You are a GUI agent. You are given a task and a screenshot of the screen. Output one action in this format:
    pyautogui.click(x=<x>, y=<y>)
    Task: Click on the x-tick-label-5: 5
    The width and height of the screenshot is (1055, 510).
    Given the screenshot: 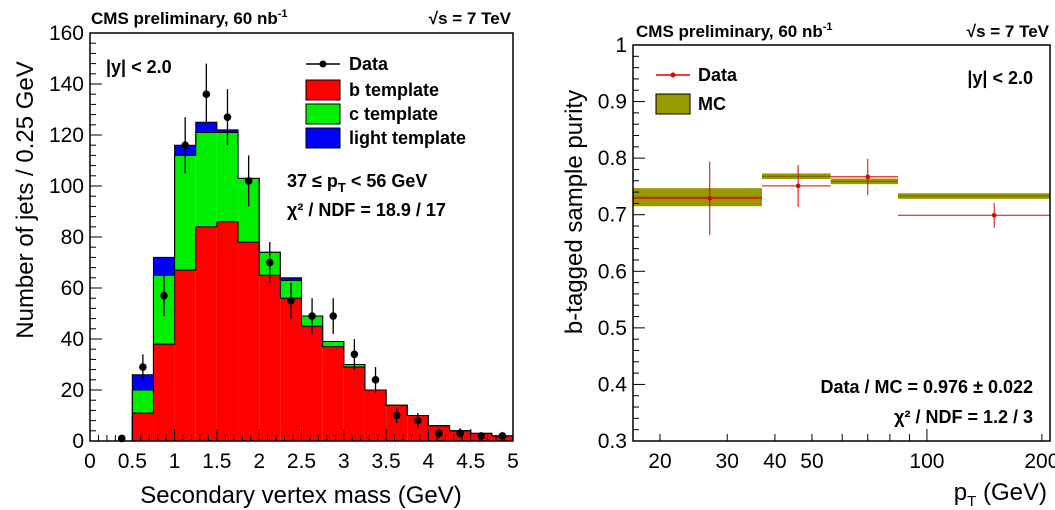 What is the action you would take?
    pyautogui.click(x=513, y=461)
    